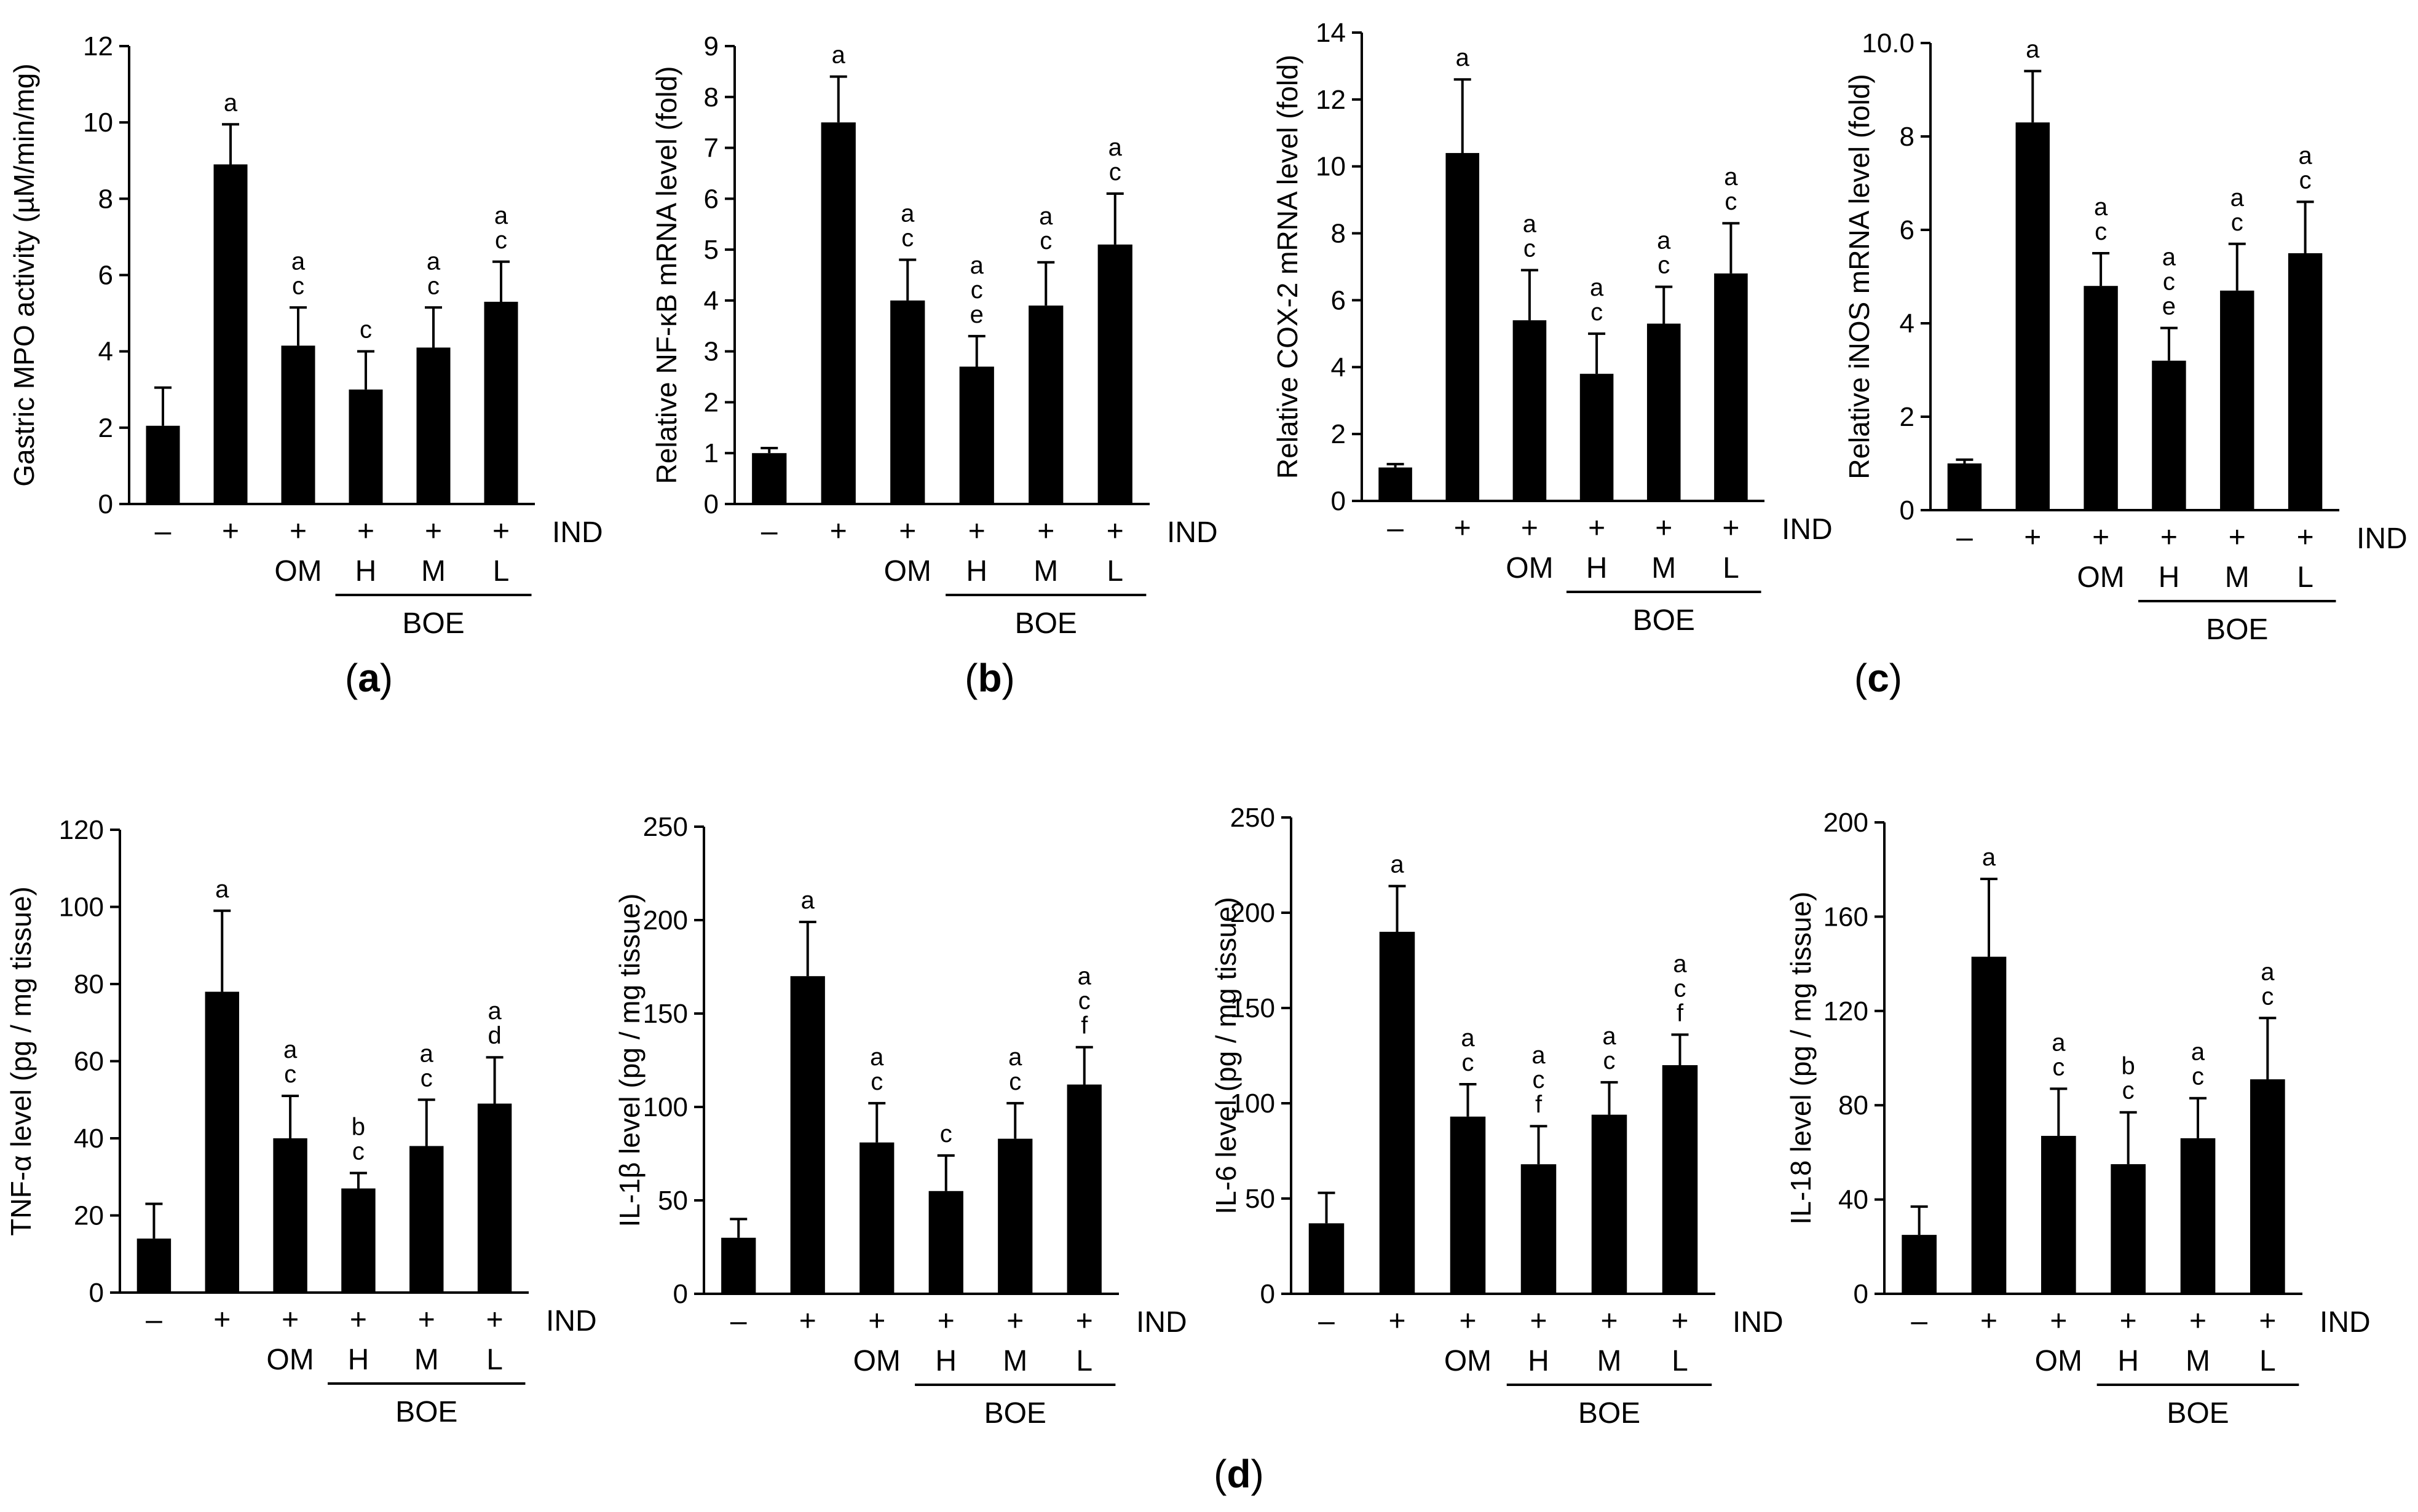 This screenshot has height=1512, width=2418. What do you see at coordinates (711, 453) in the screenshot?
I see `y-tick-label: 1` at bounding box center [711, 453].